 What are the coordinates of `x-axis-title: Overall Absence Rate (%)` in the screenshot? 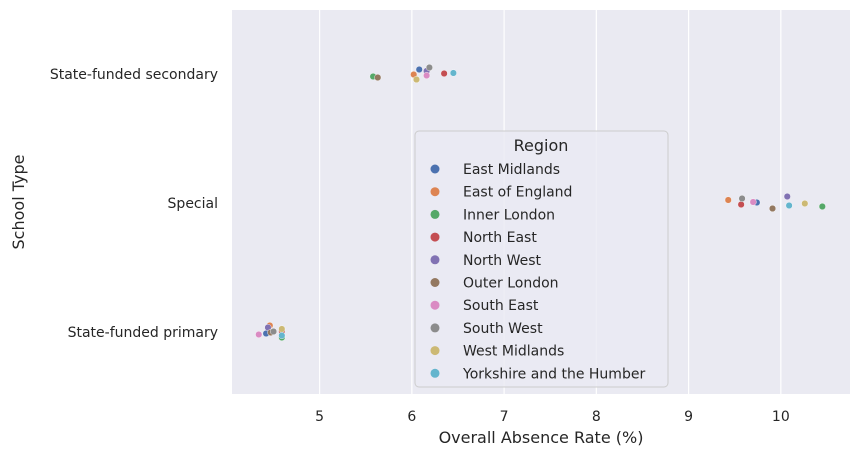 It's located at (541, 437).